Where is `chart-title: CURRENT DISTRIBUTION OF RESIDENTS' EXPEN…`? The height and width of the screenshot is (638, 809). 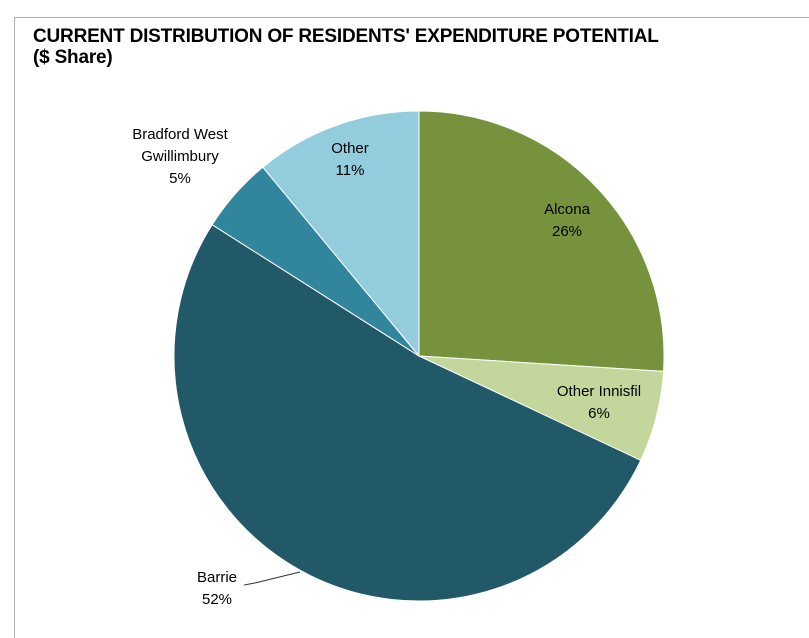
chart-title: CURRENT DISTRIBUTION OF RESIDENTS' EXPEN… is located at coordinates (413, 47).